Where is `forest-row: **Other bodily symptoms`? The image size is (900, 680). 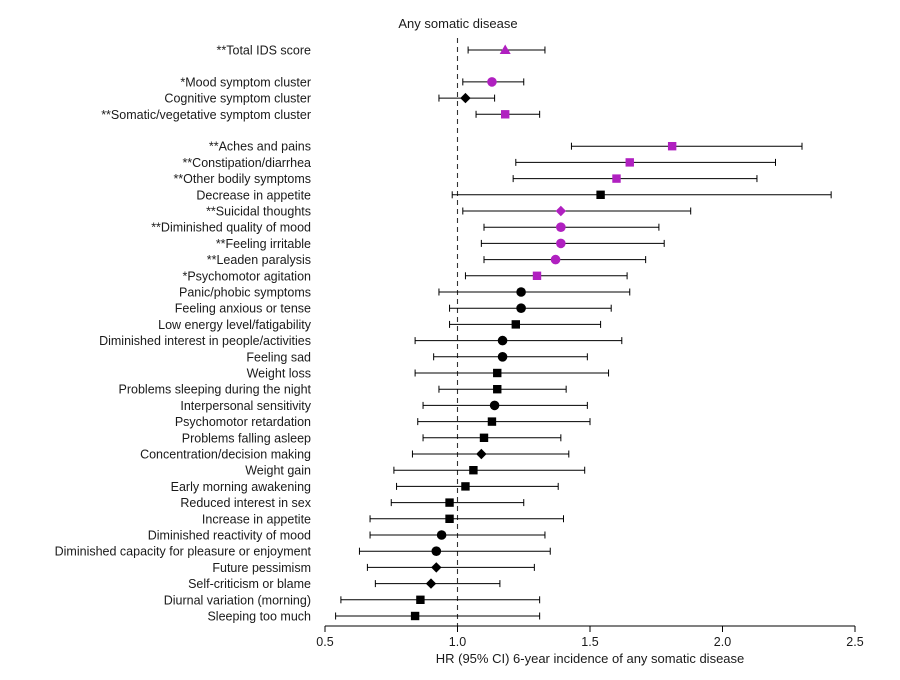
forest-row: **Other bodily symptoms is located at coordinates (465, 179).